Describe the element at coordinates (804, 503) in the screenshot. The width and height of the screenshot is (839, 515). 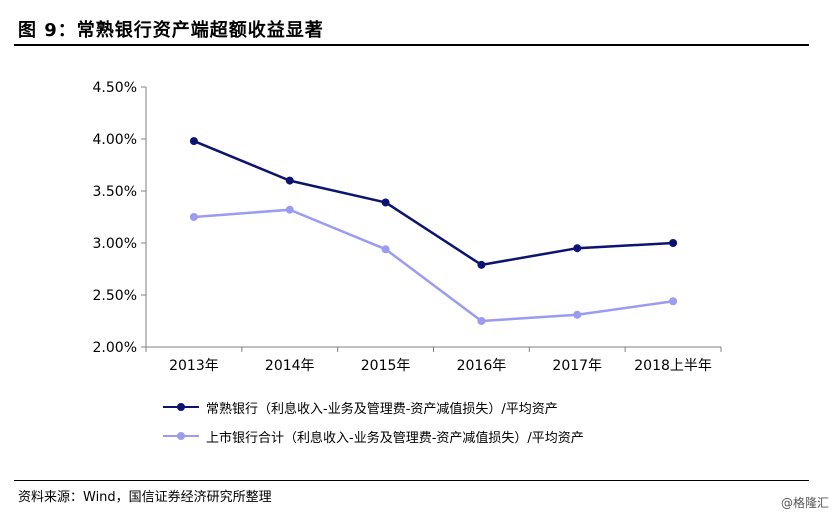
I see `watermark: @格隆汇` at that location.